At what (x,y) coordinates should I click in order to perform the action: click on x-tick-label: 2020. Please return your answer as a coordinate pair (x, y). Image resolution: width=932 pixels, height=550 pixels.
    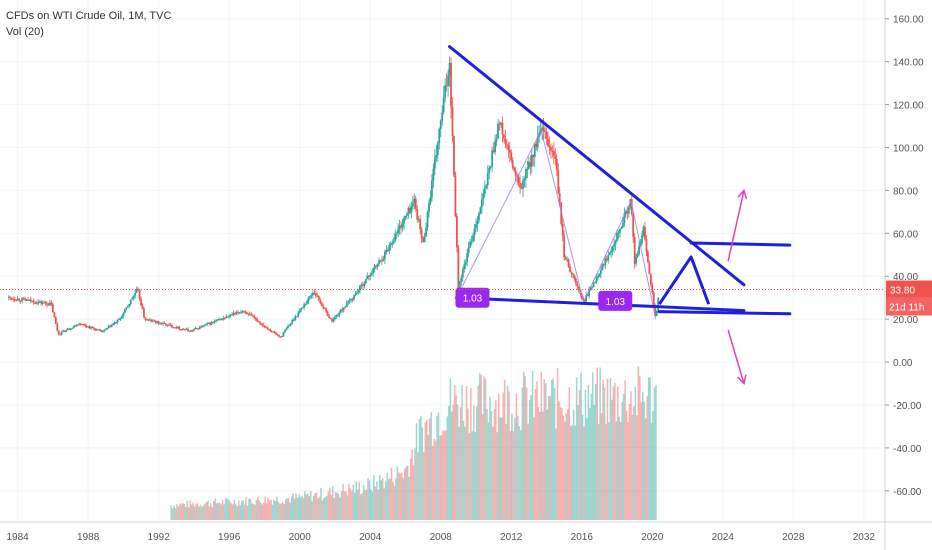
    Looking at the image, I should click on (652, 537).